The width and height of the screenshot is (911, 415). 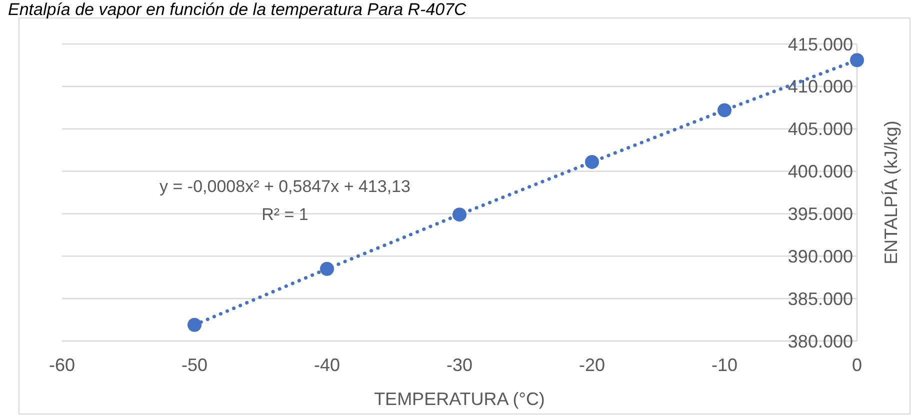 What do you see at coordinates (285, 186) in the screenshot?
I see `annotation: y = -0,0008x² + 0,5847x + 413,13` at bounding box center [285, 186].